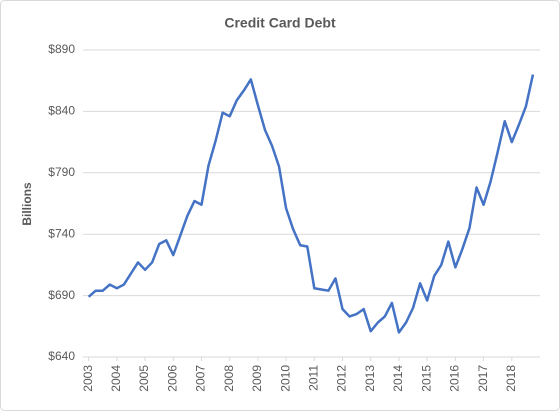  Describe the element at coordinates (61, 172) in the screenshot. I see `y-tick-label: $790` at that location.